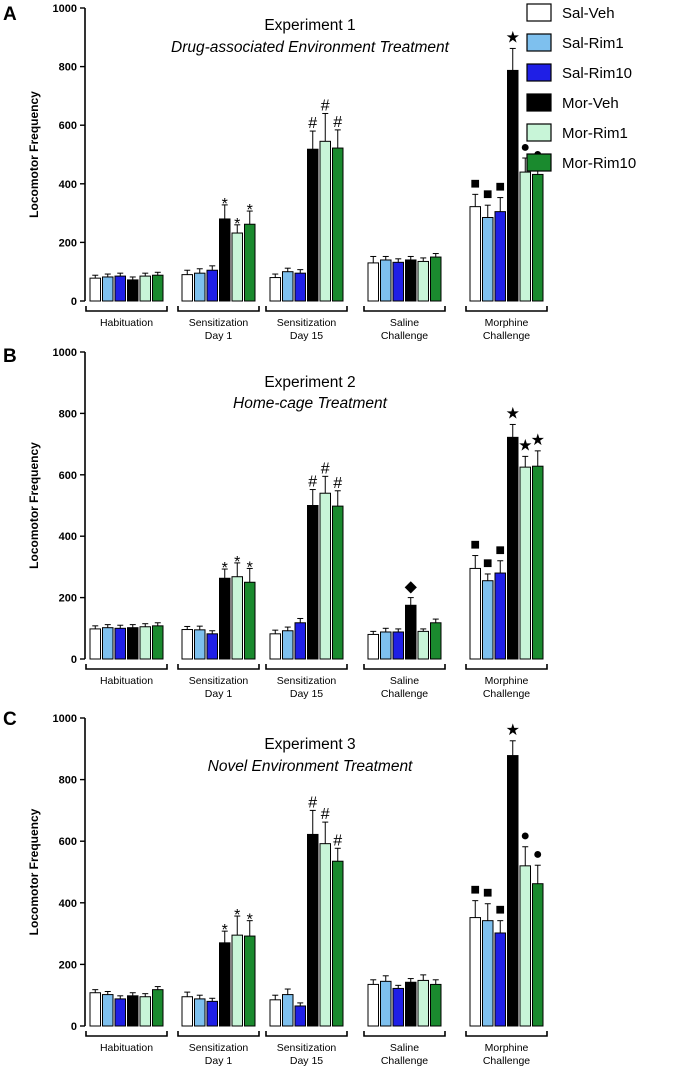 This screenshot has width=678, height=1082. What do you see at coordinates (539, 12) in the screenshot?
I see `legend-swatch-sal-veh` at bounding box center [539, 12].